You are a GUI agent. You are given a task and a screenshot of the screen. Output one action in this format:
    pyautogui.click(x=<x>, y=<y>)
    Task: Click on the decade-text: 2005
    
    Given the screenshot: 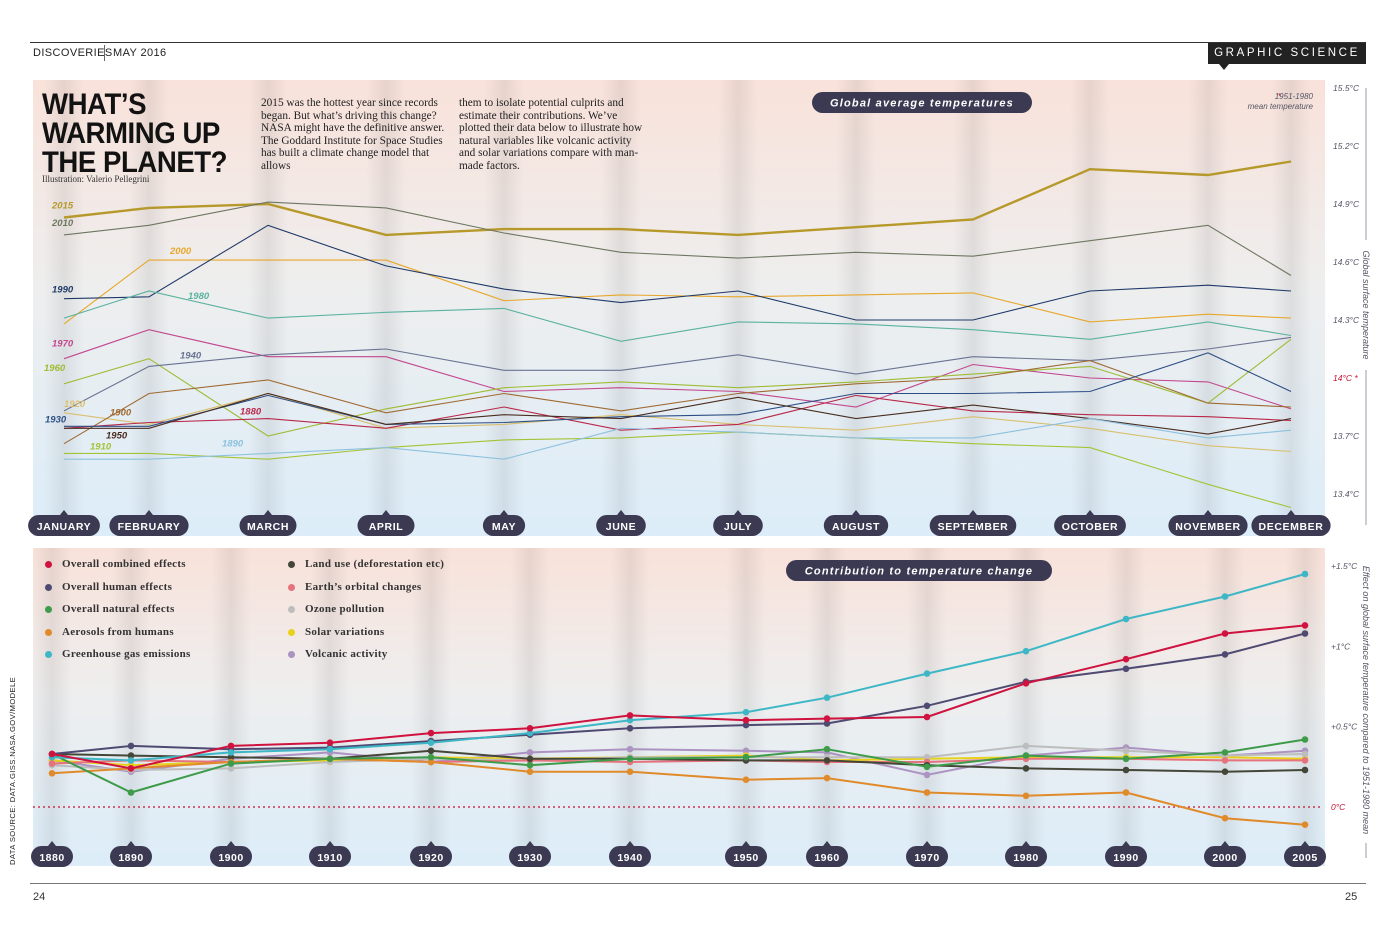 What is the action you would take?
    pyautogui.click(x=1304, y=858)
    